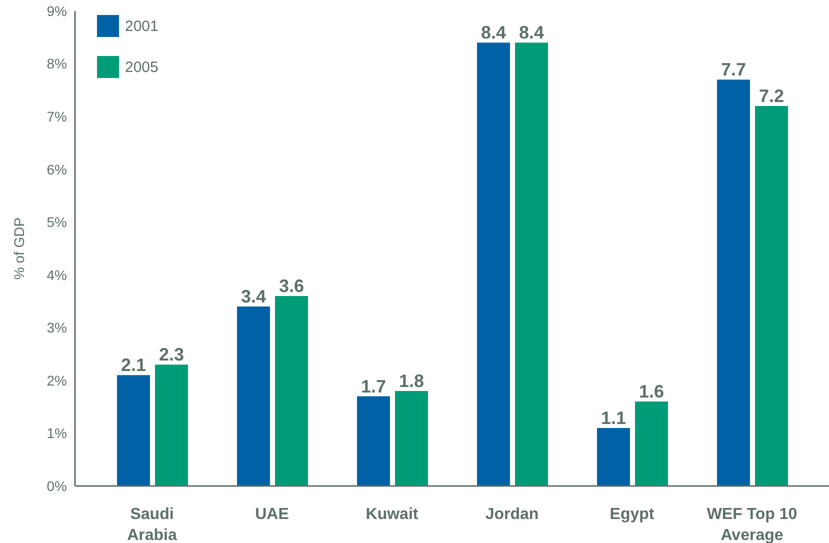 The height and width of the screenshot is (543, 829). I want to click on data-label: 1.7, so click(373, 386).